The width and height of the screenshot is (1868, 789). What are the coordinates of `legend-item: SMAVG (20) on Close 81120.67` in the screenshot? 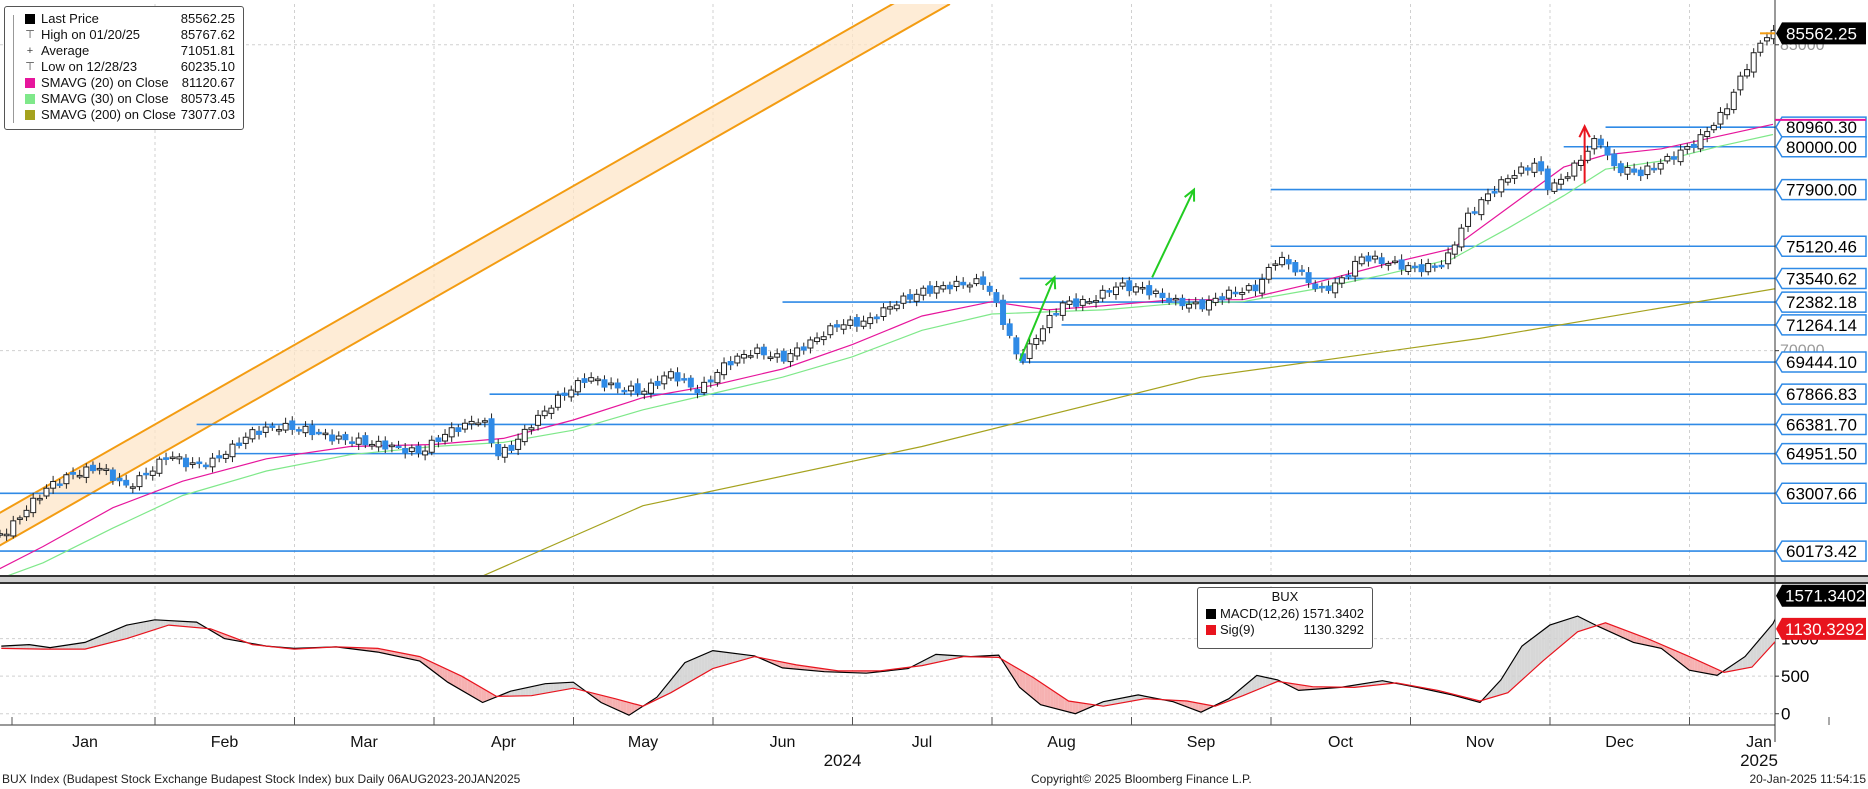 It's located at (124, 83).